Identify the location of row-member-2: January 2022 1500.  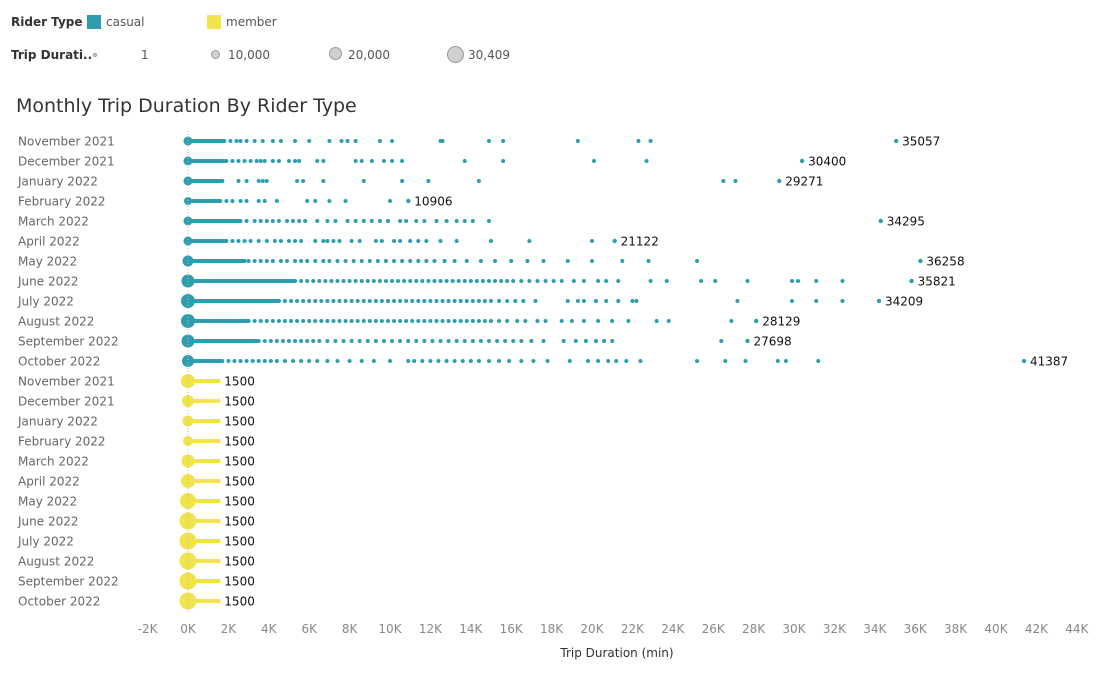
(136, 422).